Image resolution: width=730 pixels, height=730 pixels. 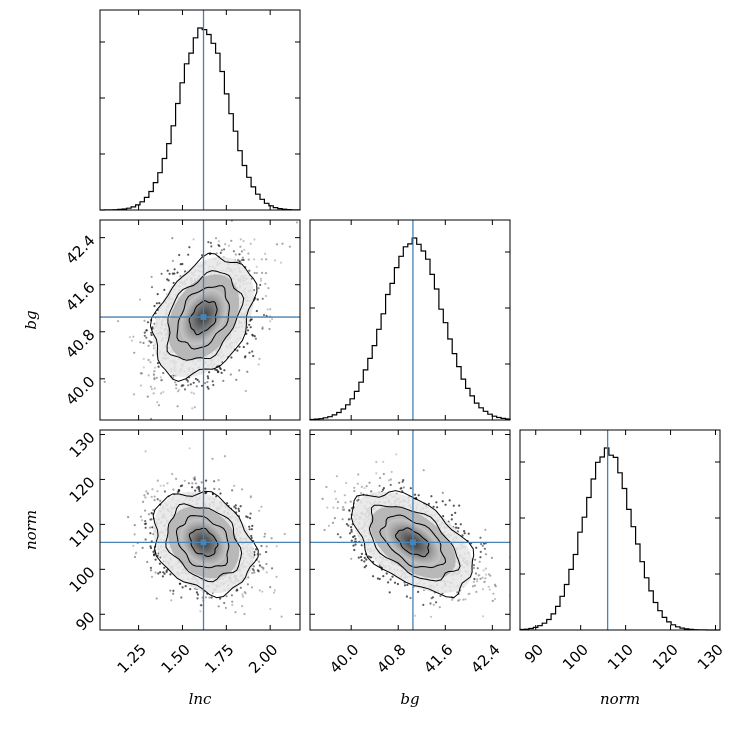 I want to click on panel-frame-bg, so click(x=410, y=320).